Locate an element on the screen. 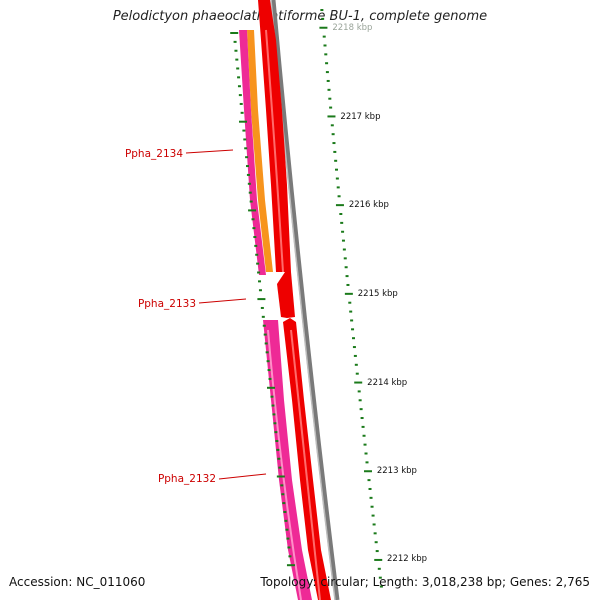 This screenshot has height=600, width=600. backbone-line is located at coordinates (305, 300).